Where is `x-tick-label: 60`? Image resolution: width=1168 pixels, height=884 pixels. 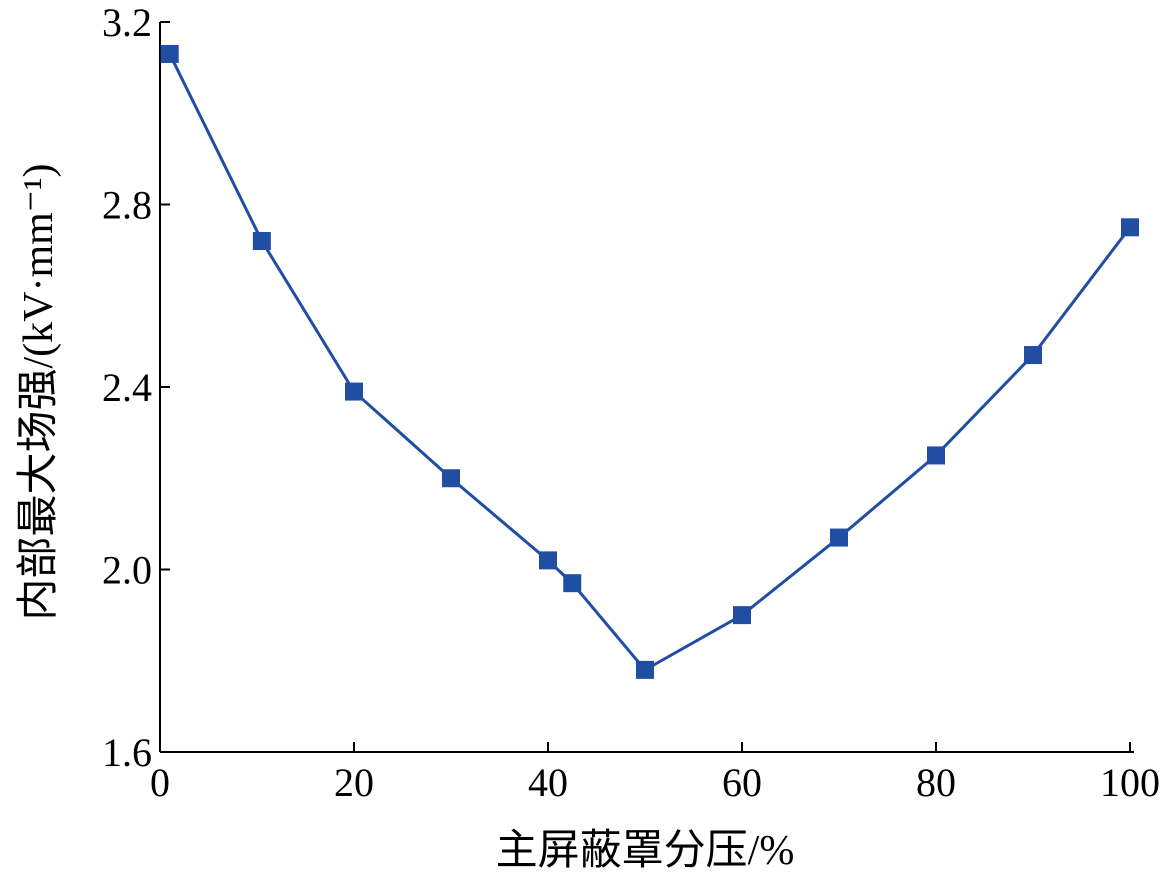 x-tick-label: 60 is located at coordinates (742, 782).